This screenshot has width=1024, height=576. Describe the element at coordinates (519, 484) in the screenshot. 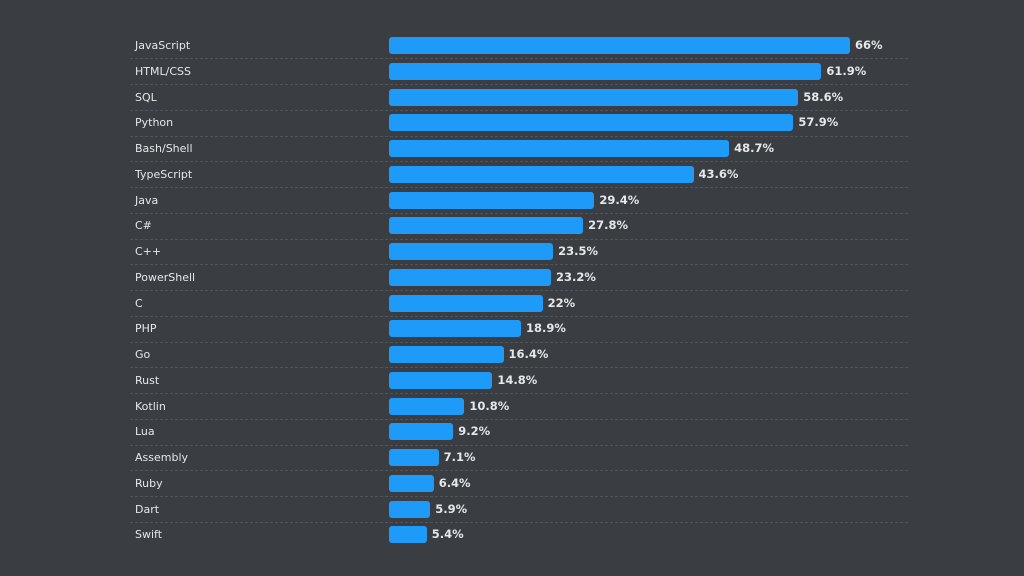

I see `bar-row: Ruby 6.4%` at that location.